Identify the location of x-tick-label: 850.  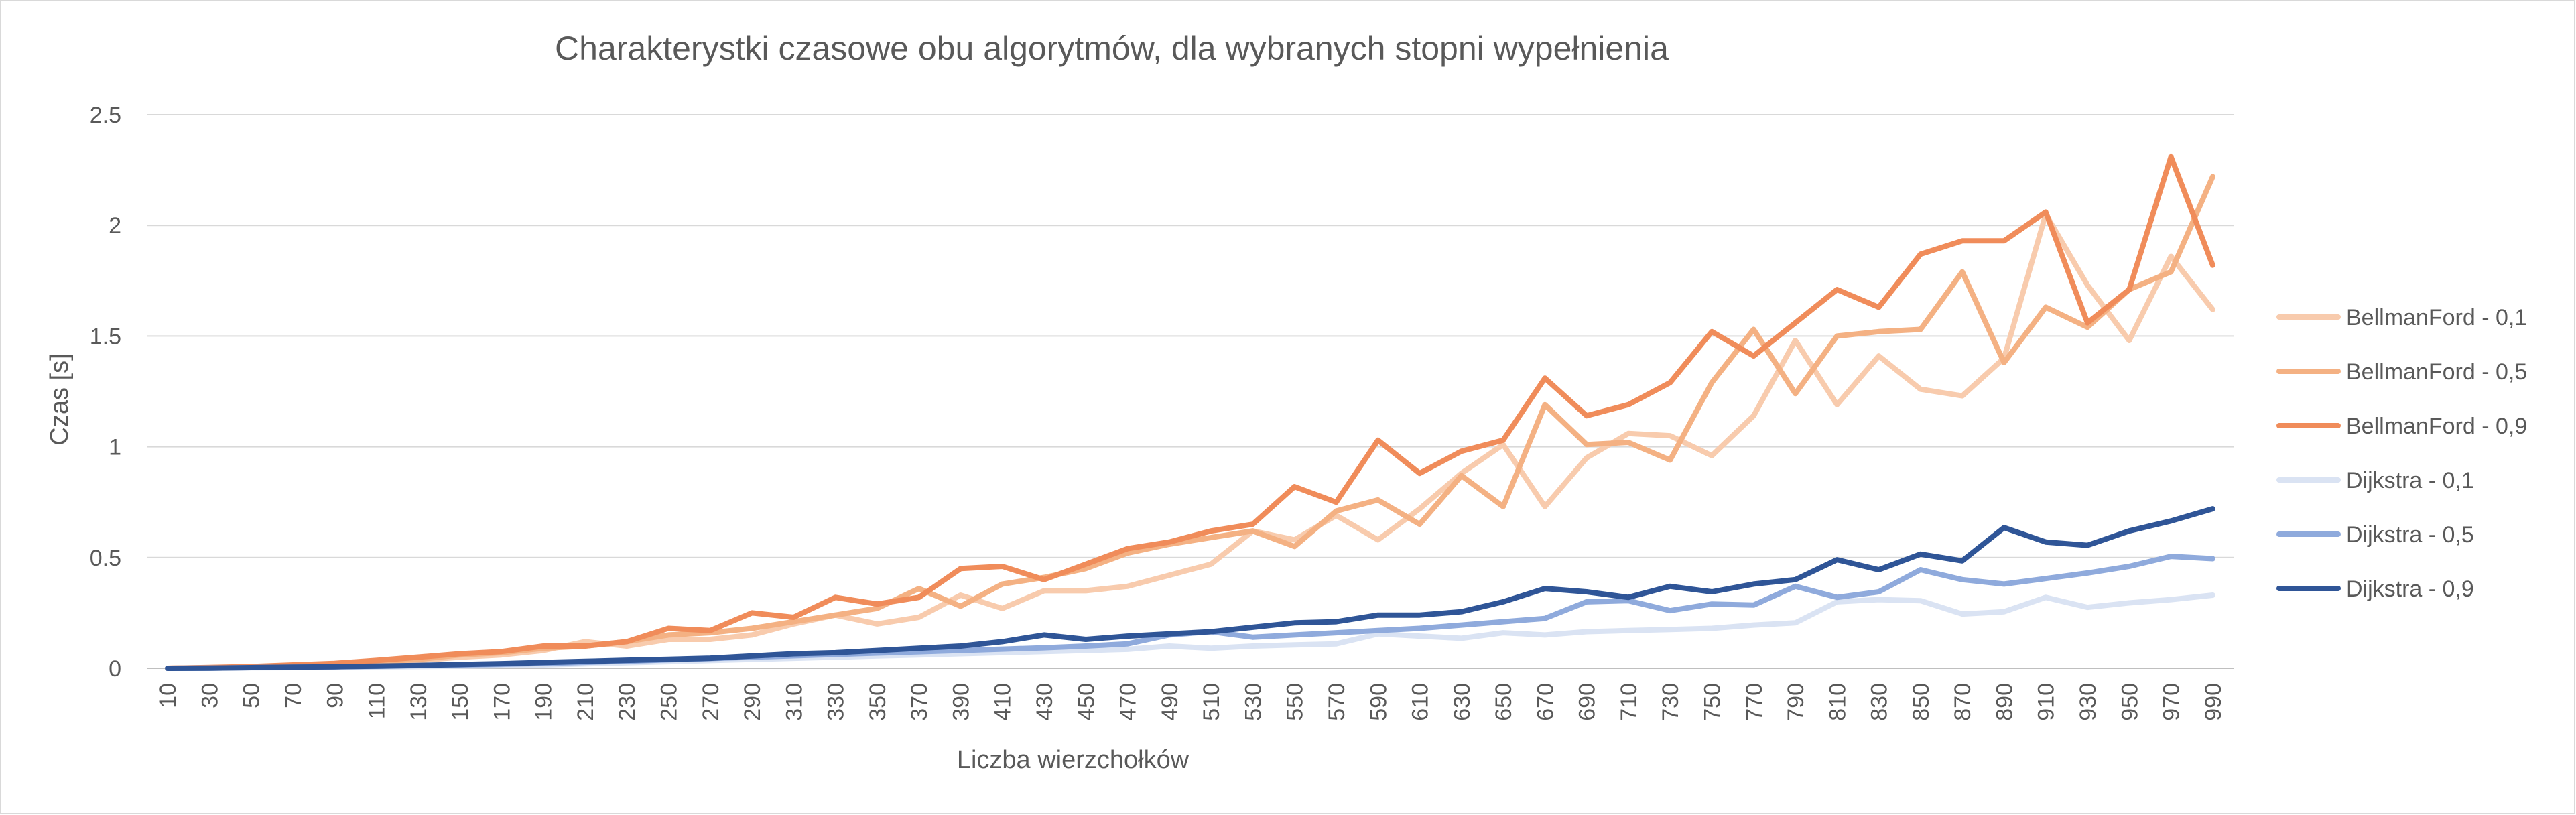
(1921, 702).